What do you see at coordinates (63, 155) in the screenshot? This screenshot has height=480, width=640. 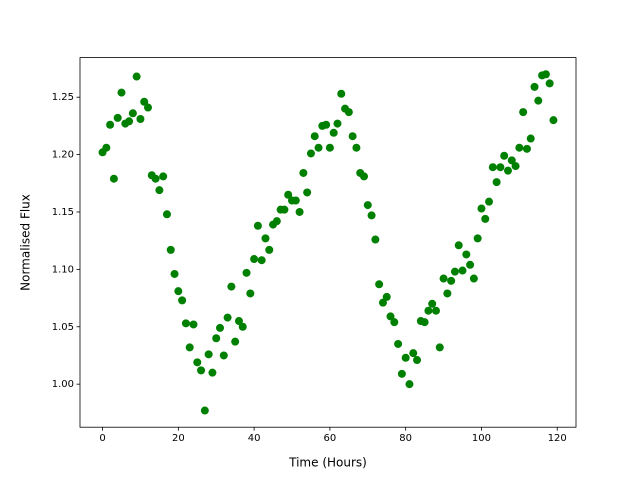 I see `y-tick-label: 1.20` at bounding box center [63, 155].